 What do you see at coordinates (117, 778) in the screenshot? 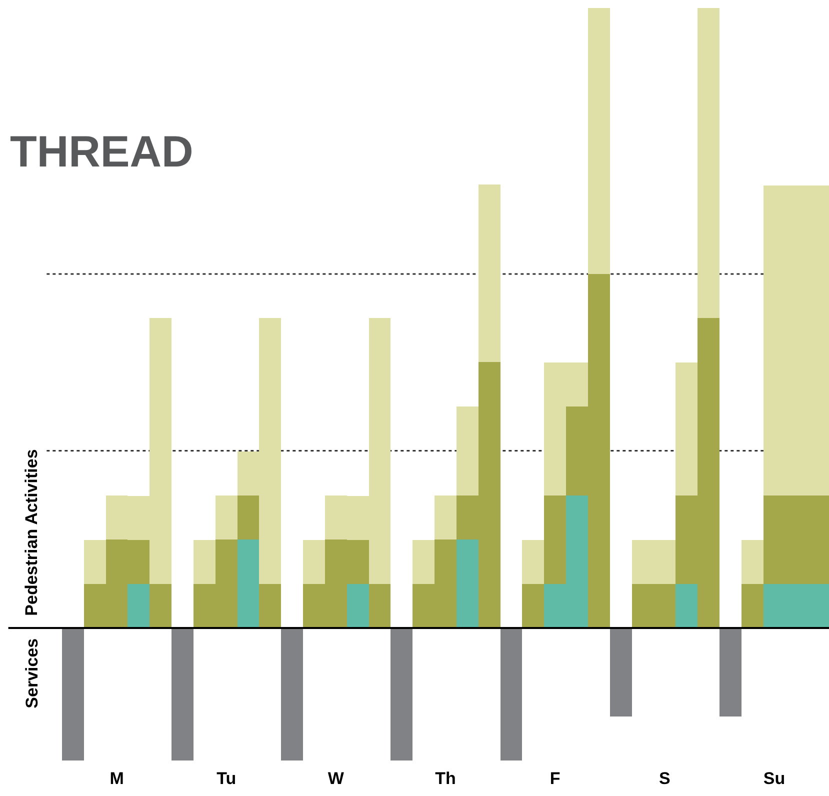
I see `x-tick-label: M` at bounding box center [117, 778].